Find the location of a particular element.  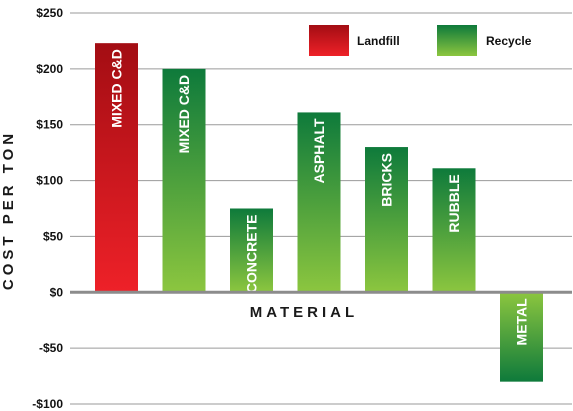

bar-label: METAL is located at coordinates (522, 322).